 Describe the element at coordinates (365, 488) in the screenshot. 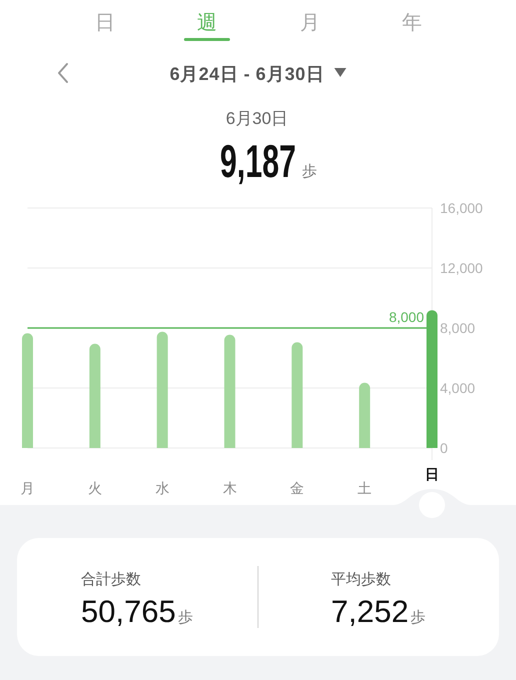

I see `x-tick-label: 土` at that location.